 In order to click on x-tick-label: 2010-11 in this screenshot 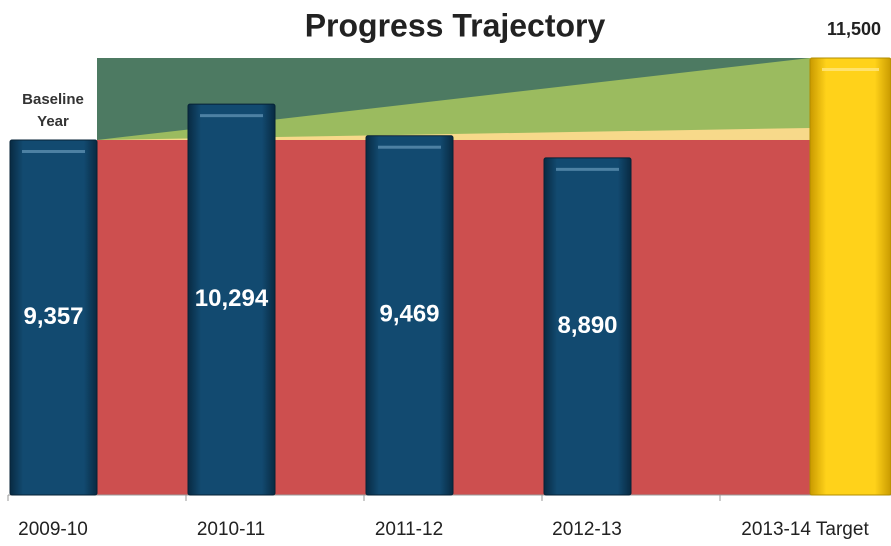, I will do `click(231, 529)`.